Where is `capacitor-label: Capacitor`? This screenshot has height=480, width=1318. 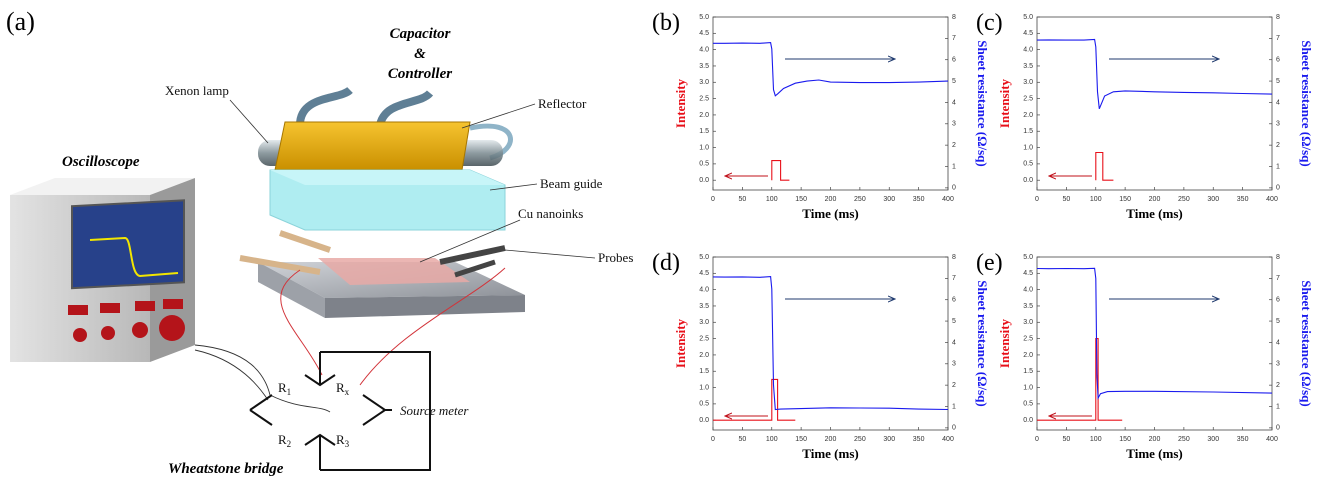
capacitor-label: Capacitor is located at coordinates (420, 34).